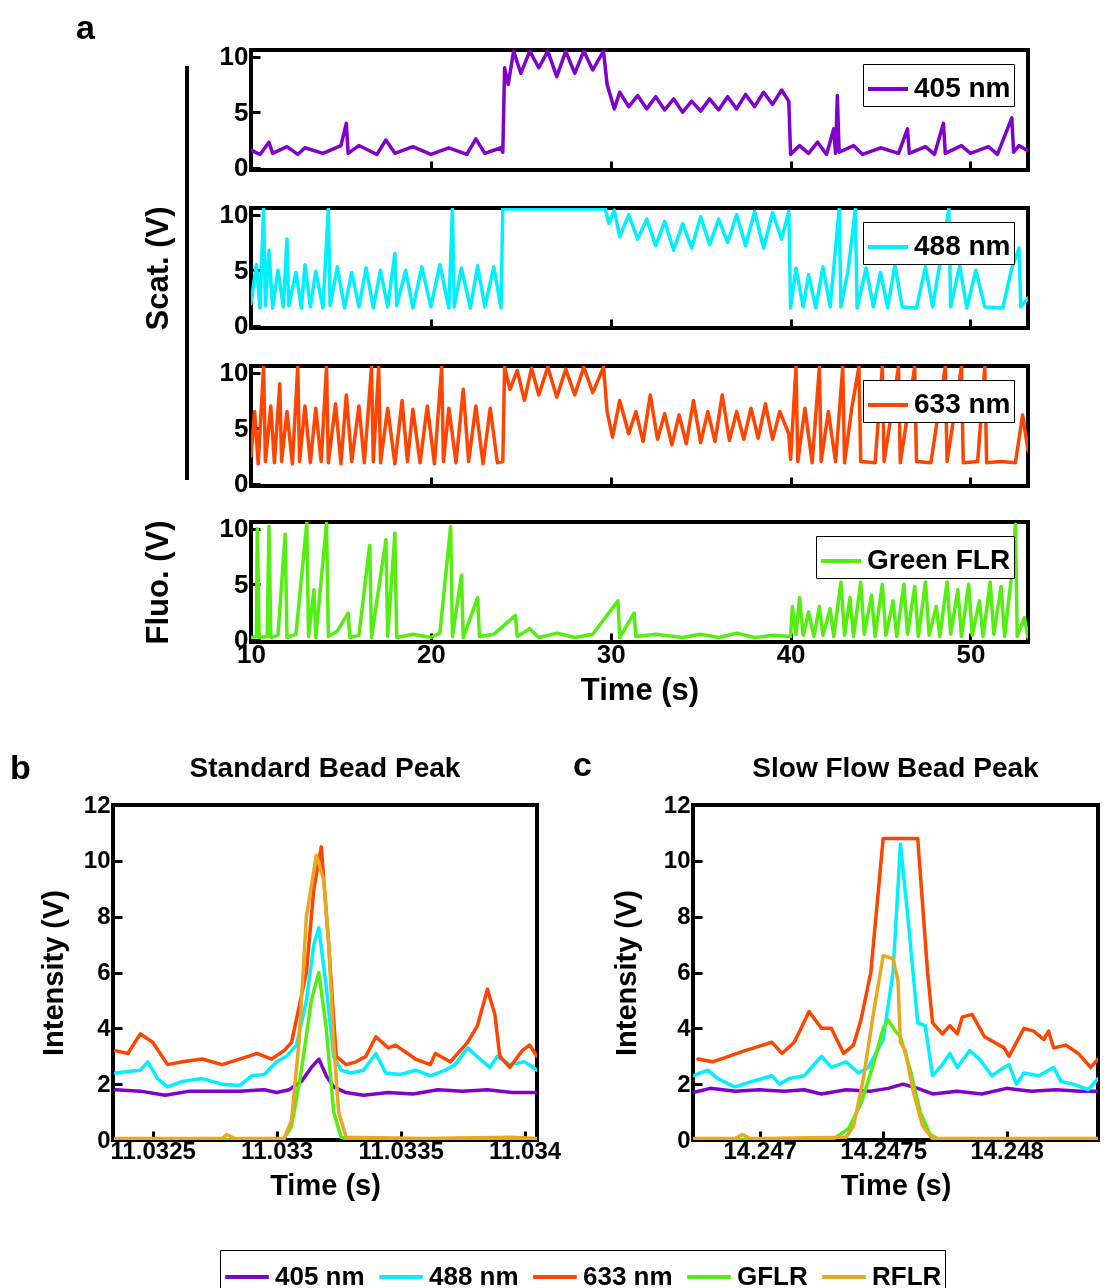 The width and height of the screenshot is (1107, 1288). What do you see at coordinates (760, 1150) in the screenshot?
I see `x-tick-label: 14.247` at bounding box center [760, 1150].